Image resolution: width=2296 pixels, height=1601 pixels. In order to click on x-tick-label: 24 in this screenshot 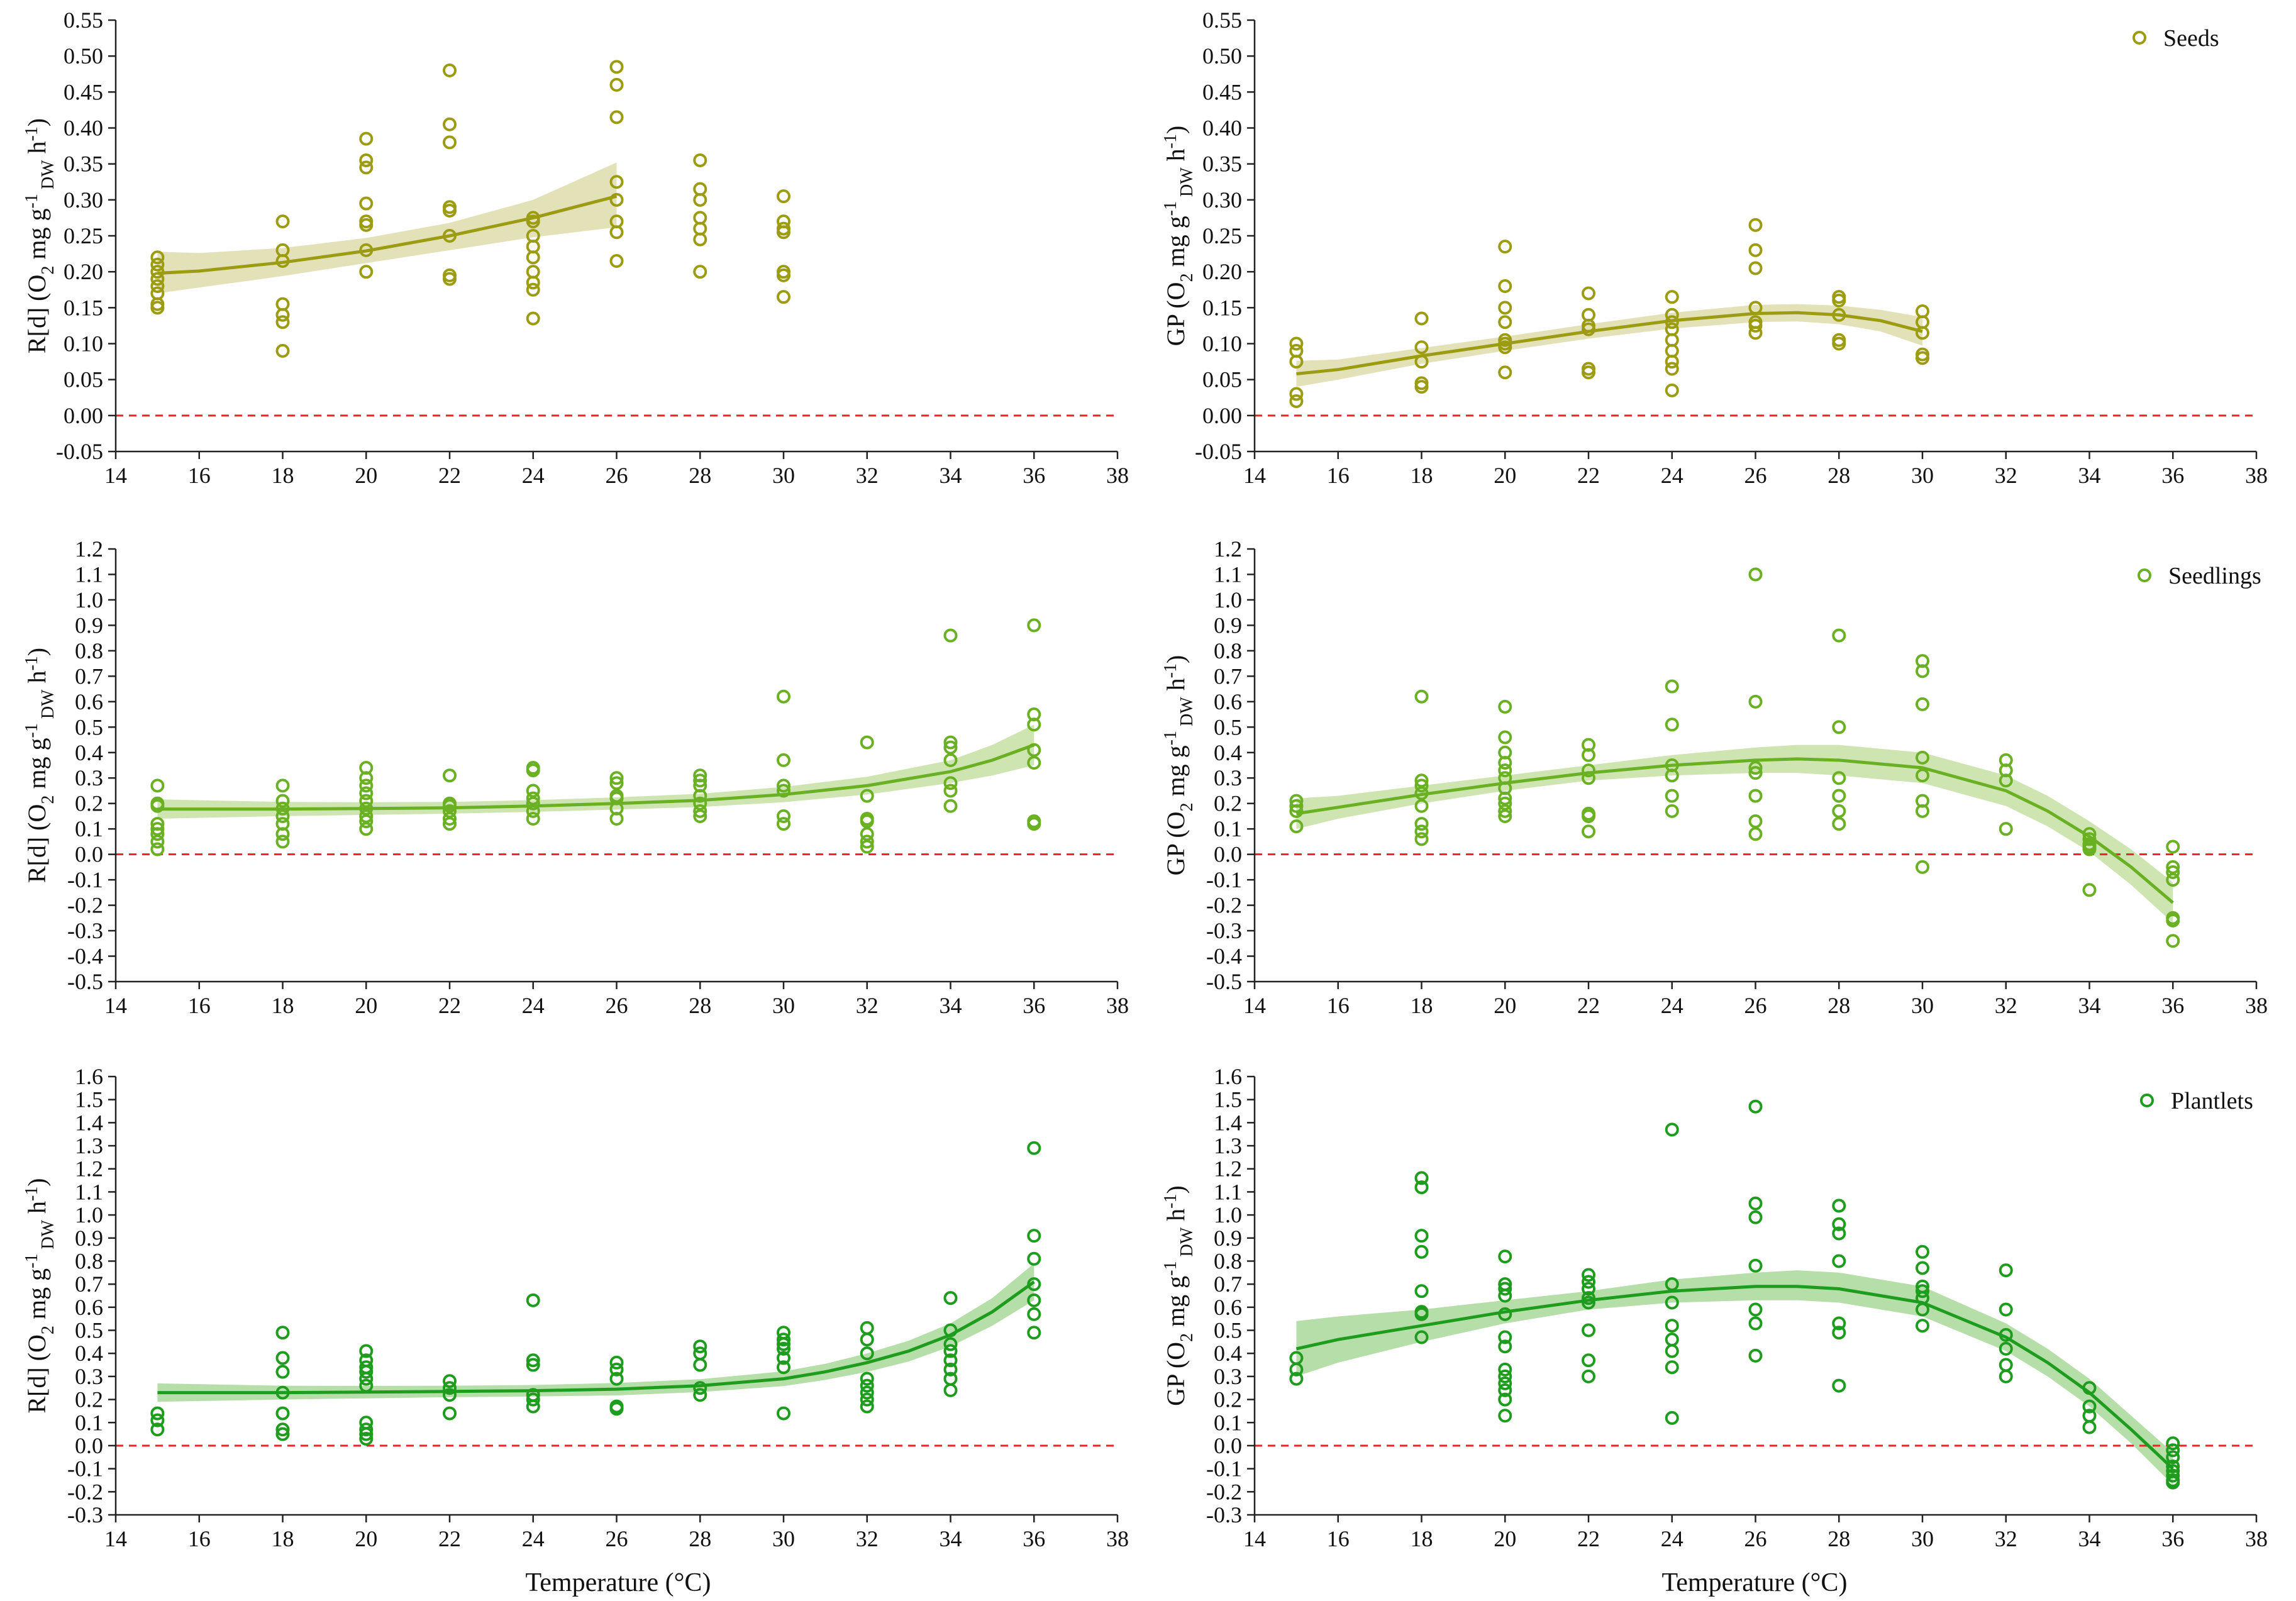, I will do `click(533, 1006)`.